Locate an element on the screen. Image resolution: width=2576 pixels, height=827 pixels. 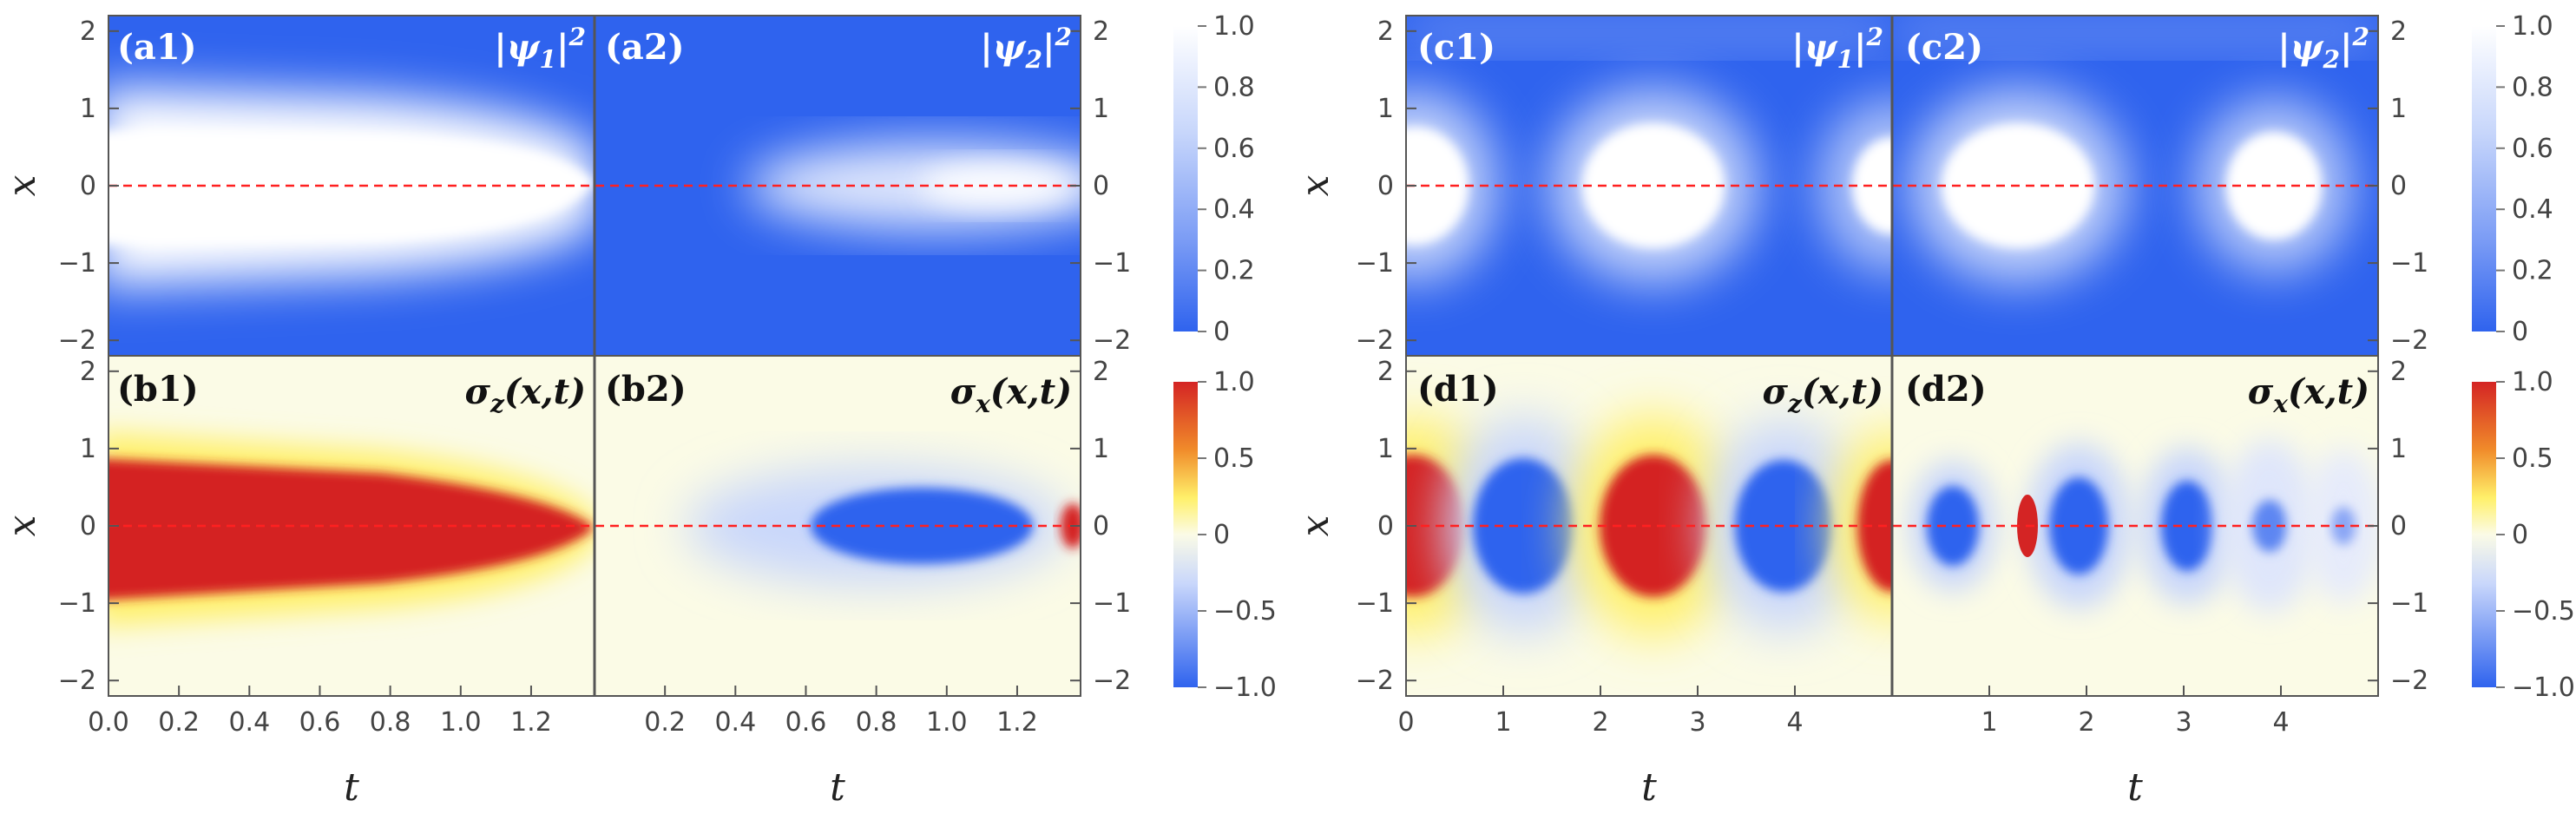
ytick-label-d2-1: 1 is located at coordinates (2398, 449).